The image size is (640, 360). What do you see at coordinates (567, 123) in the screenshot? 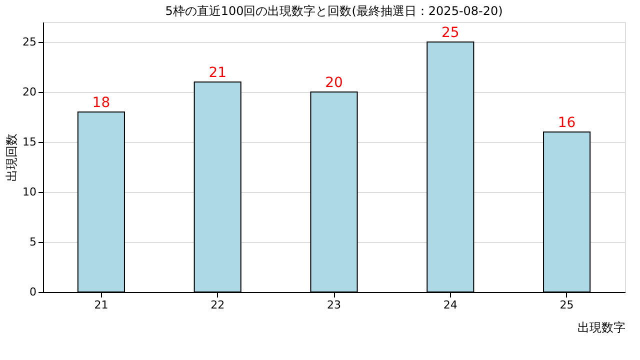
I see `data-label: 16` at bounding box center [567, 123].